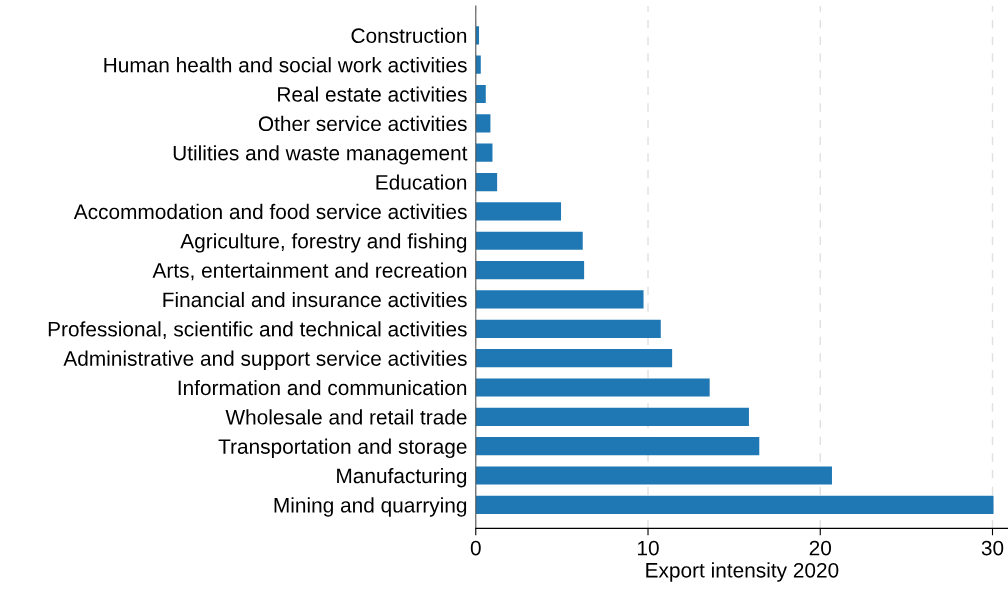  What do you see at coordinates (257, 330) in the screenshot?
I see `y-tick-label: Professional, scientific and technical activities` at bounding box center [257, 330].